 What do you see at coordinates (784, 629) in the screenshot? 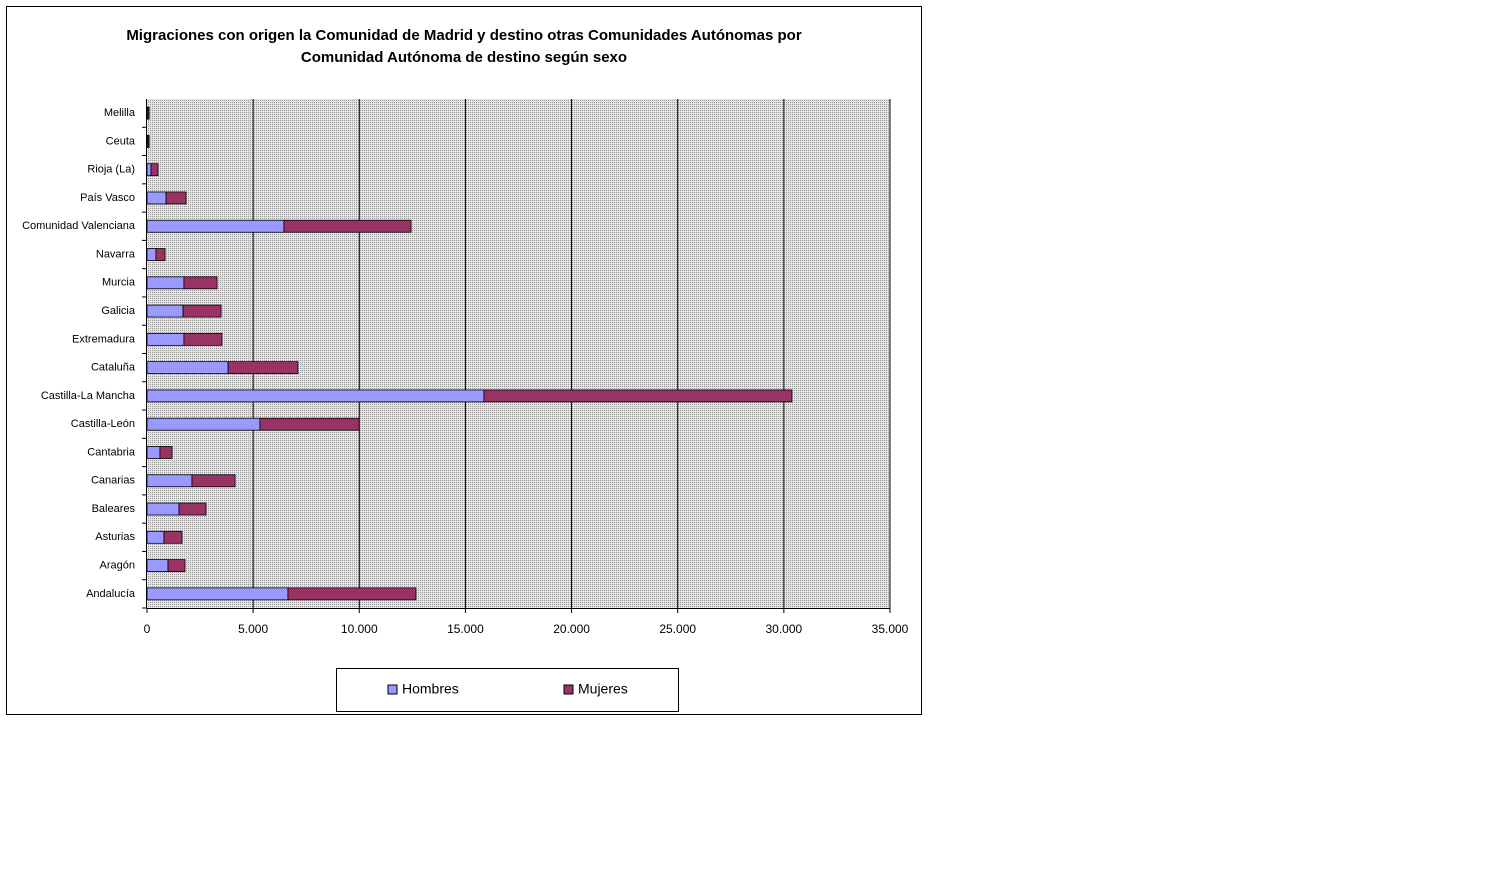
I see `x-tick-label: 30.000` at bounding box center [784, 629].